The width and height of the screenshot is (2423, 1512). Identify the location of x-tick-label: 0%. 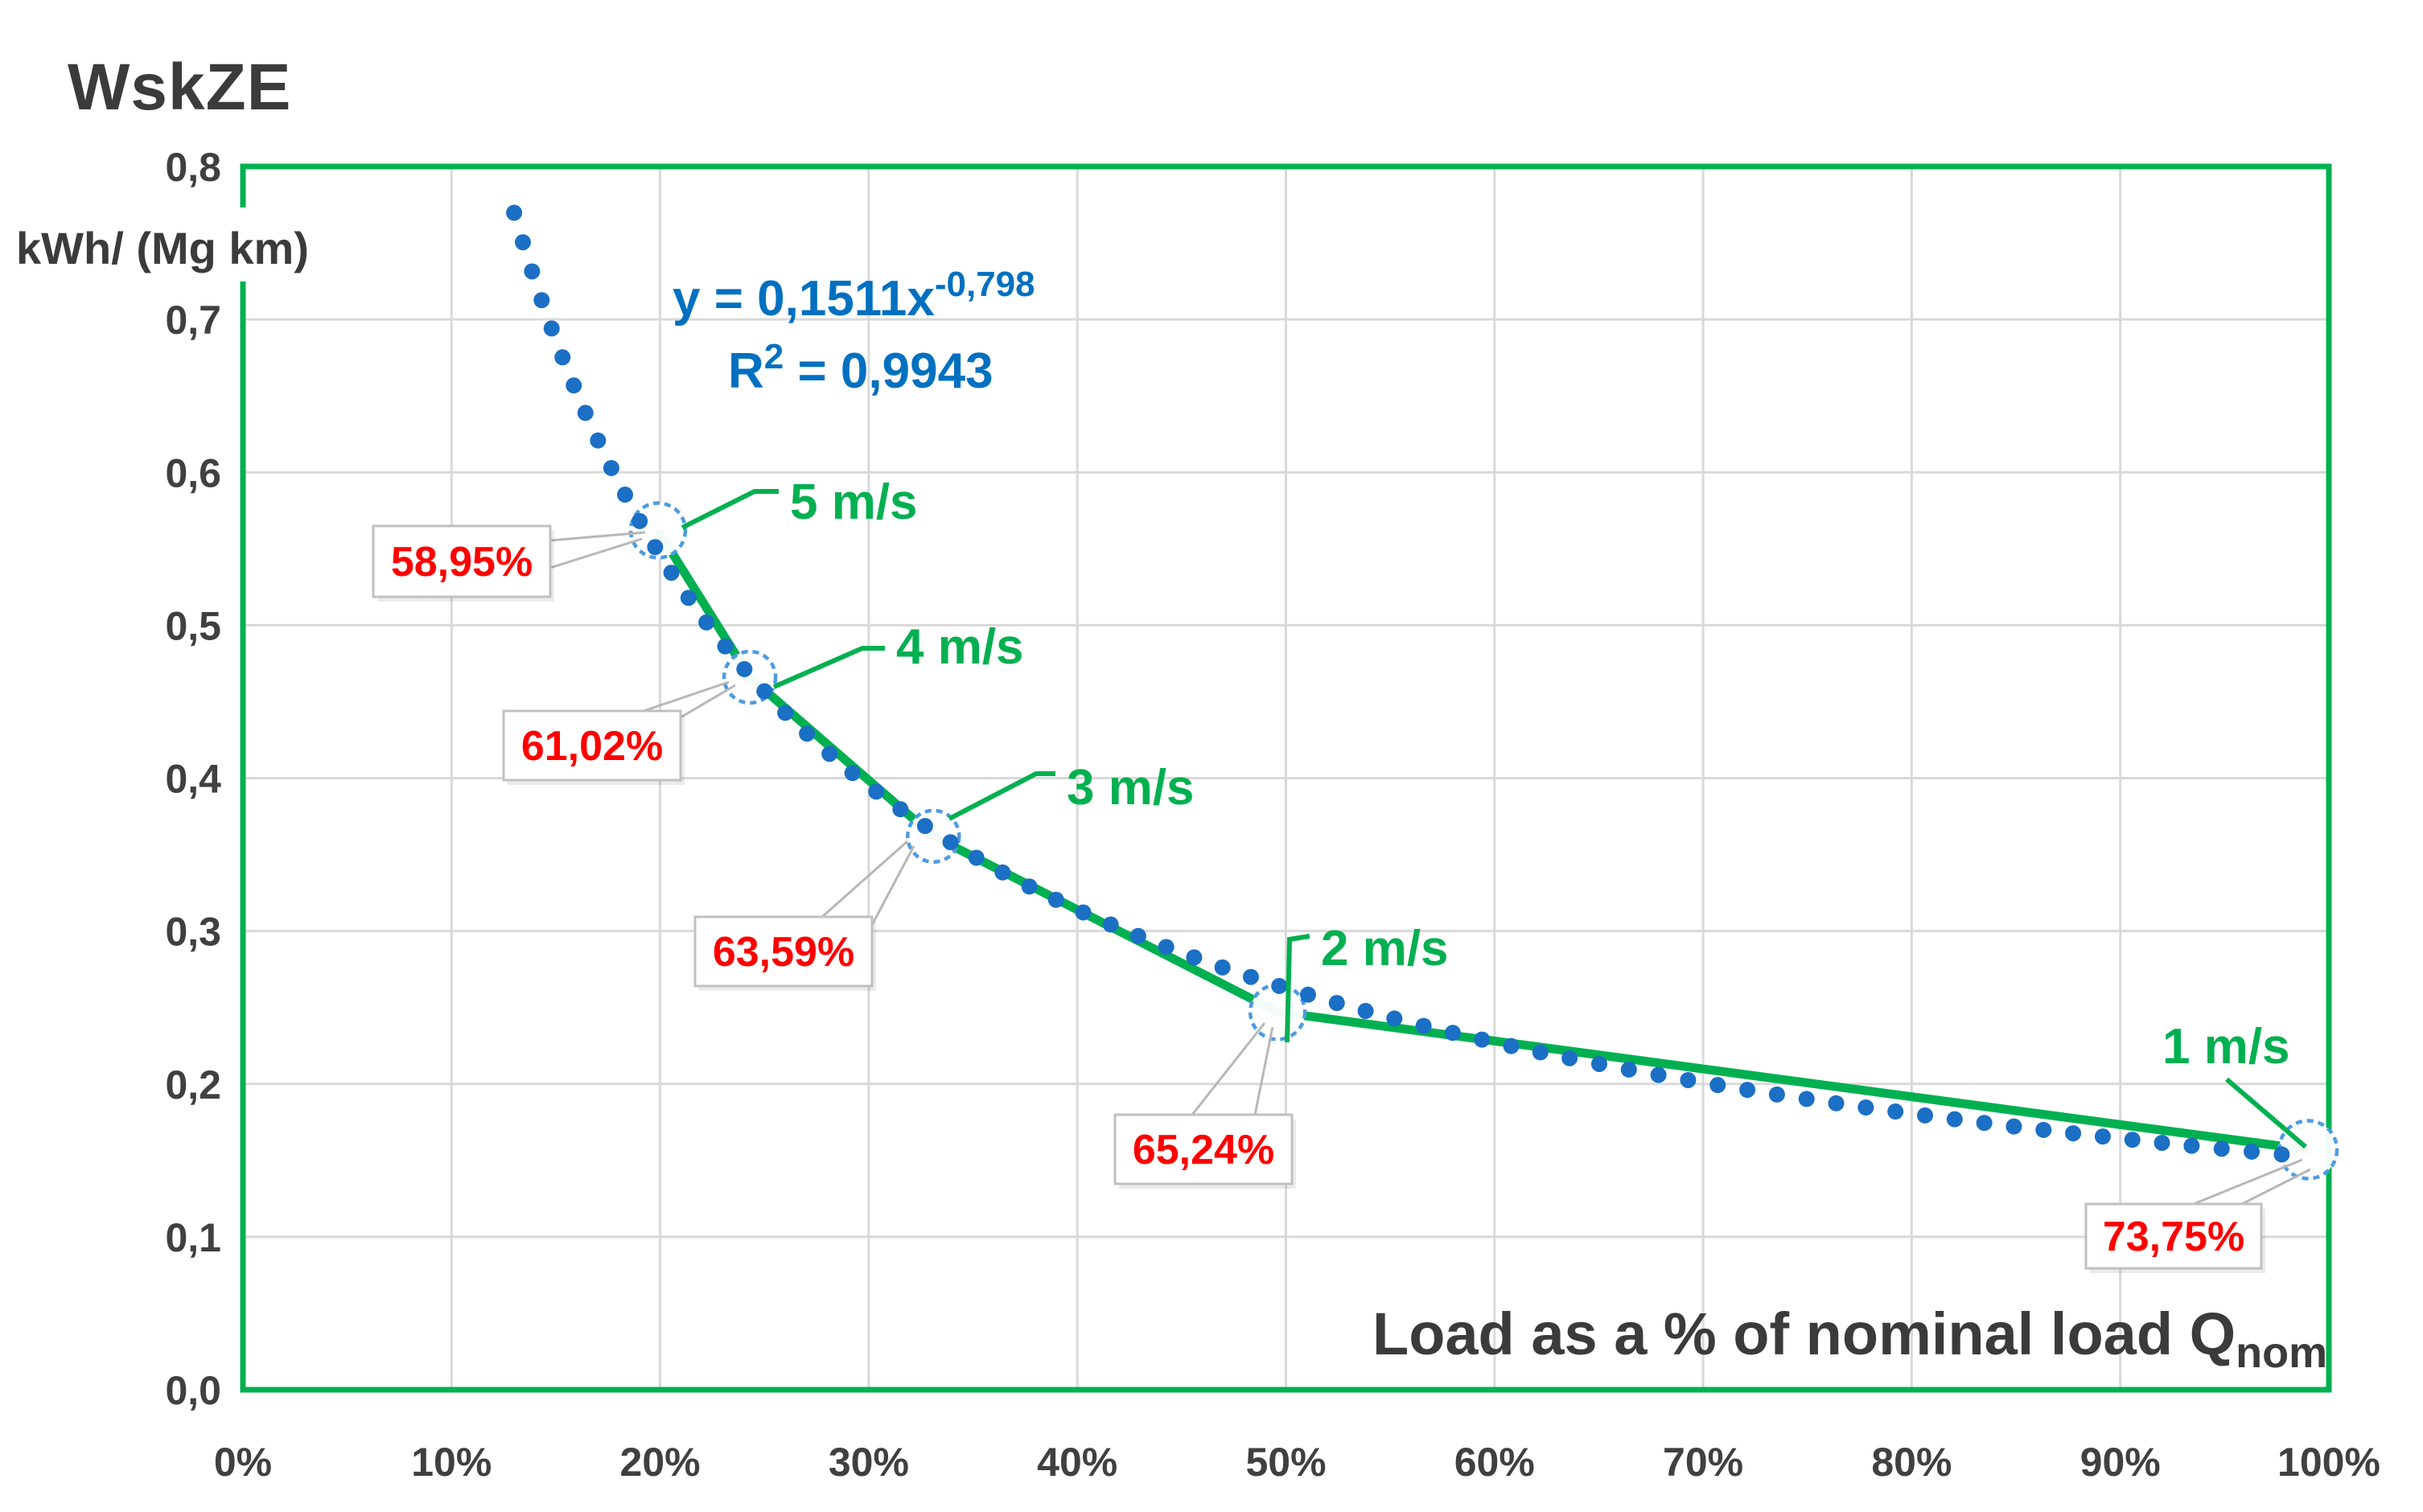
(243, 1463).